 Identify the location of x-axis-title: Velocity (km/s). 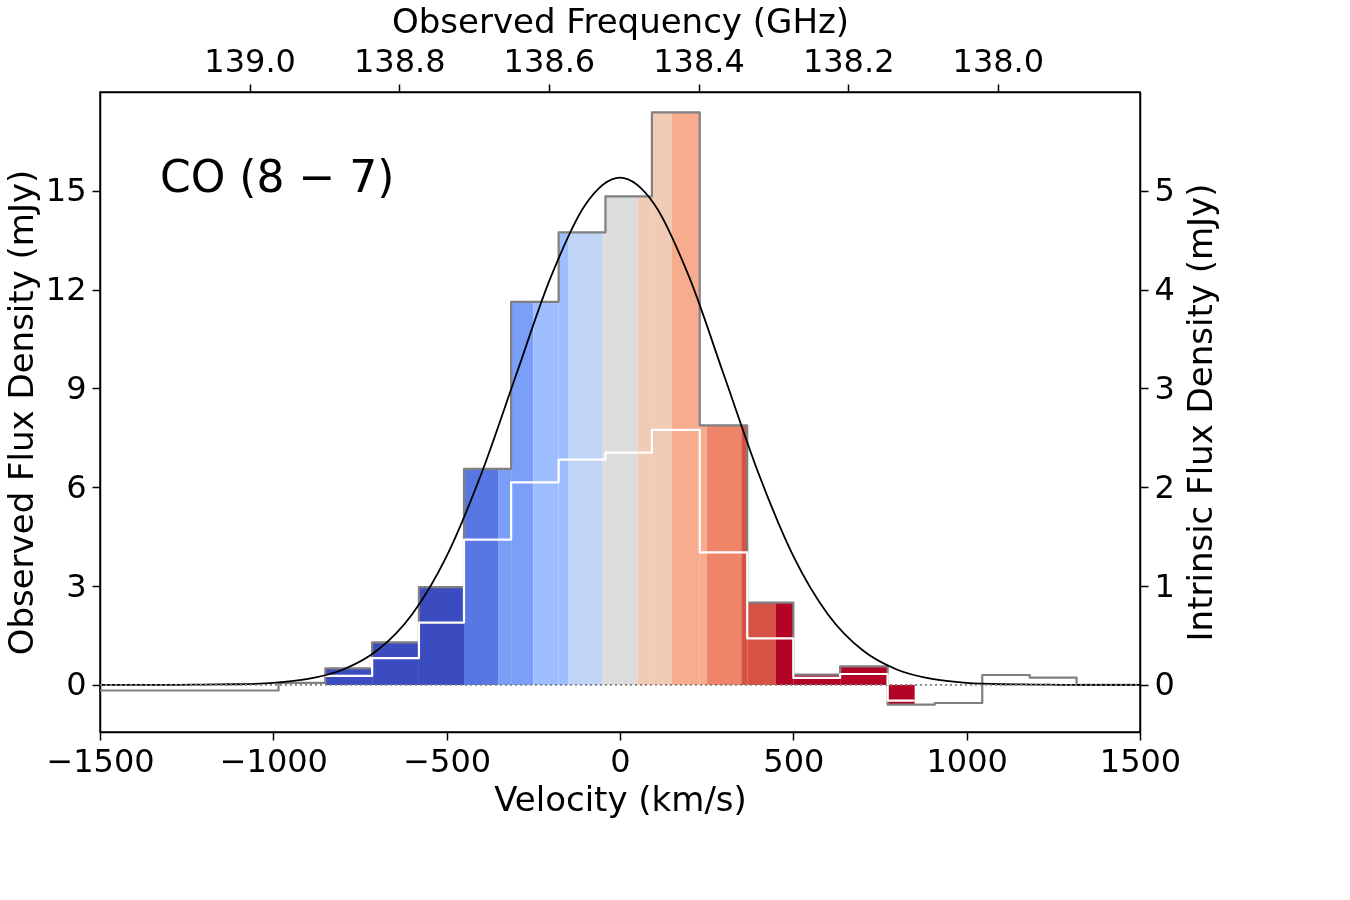
(620, 798).